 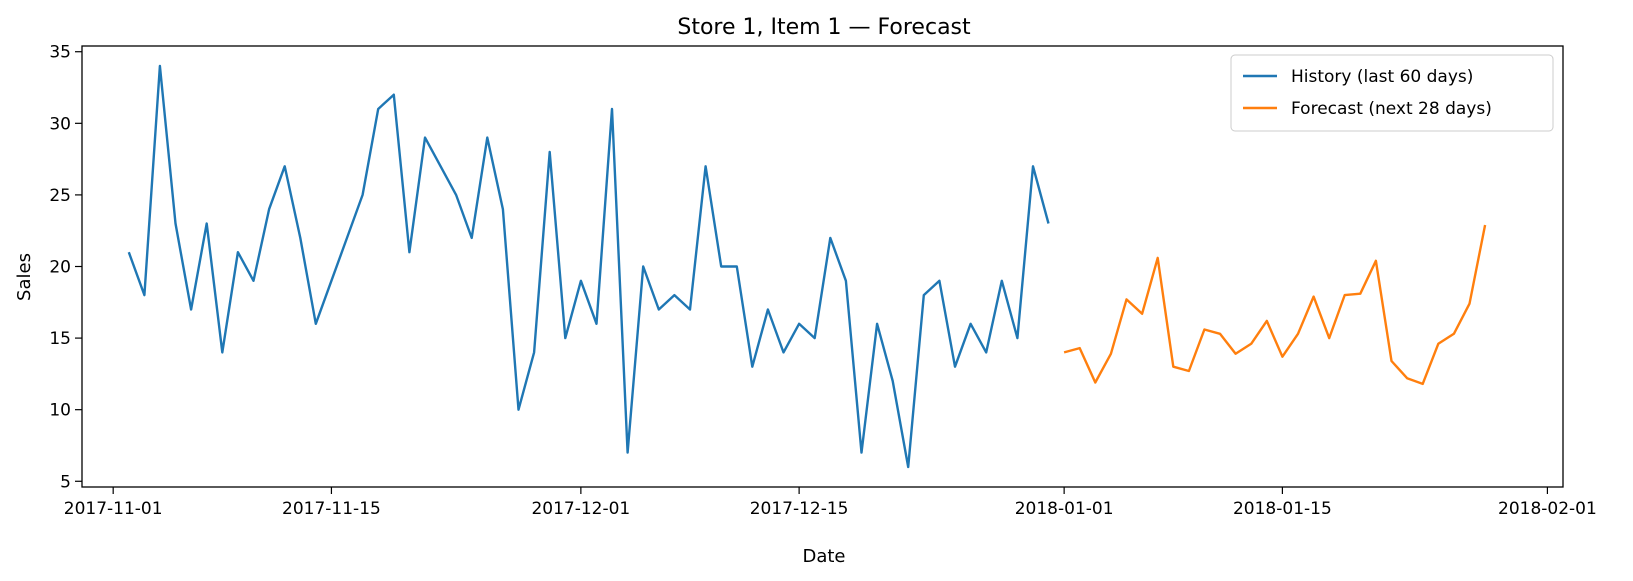 I want to click on y-tick-label: 10, so click(x=60, y=411).